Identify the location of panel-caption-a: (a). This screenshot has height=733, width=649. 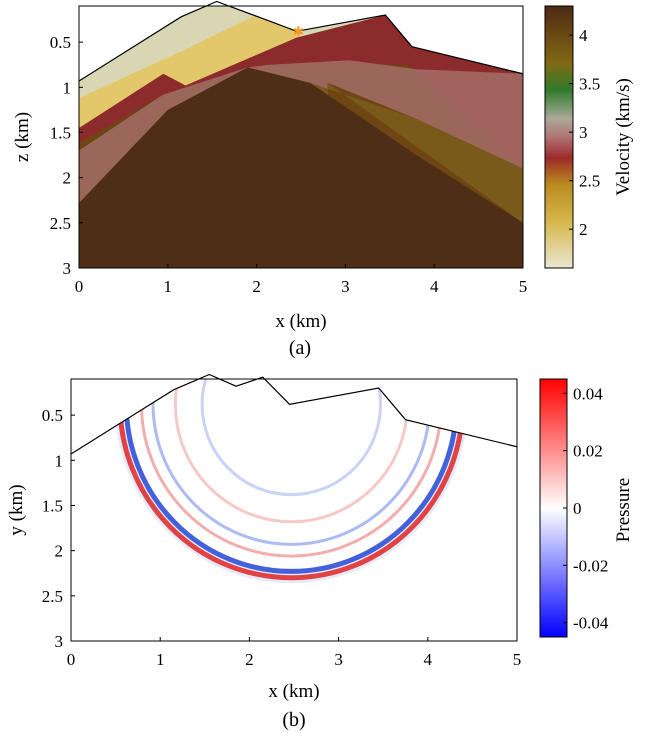
(300, 348).